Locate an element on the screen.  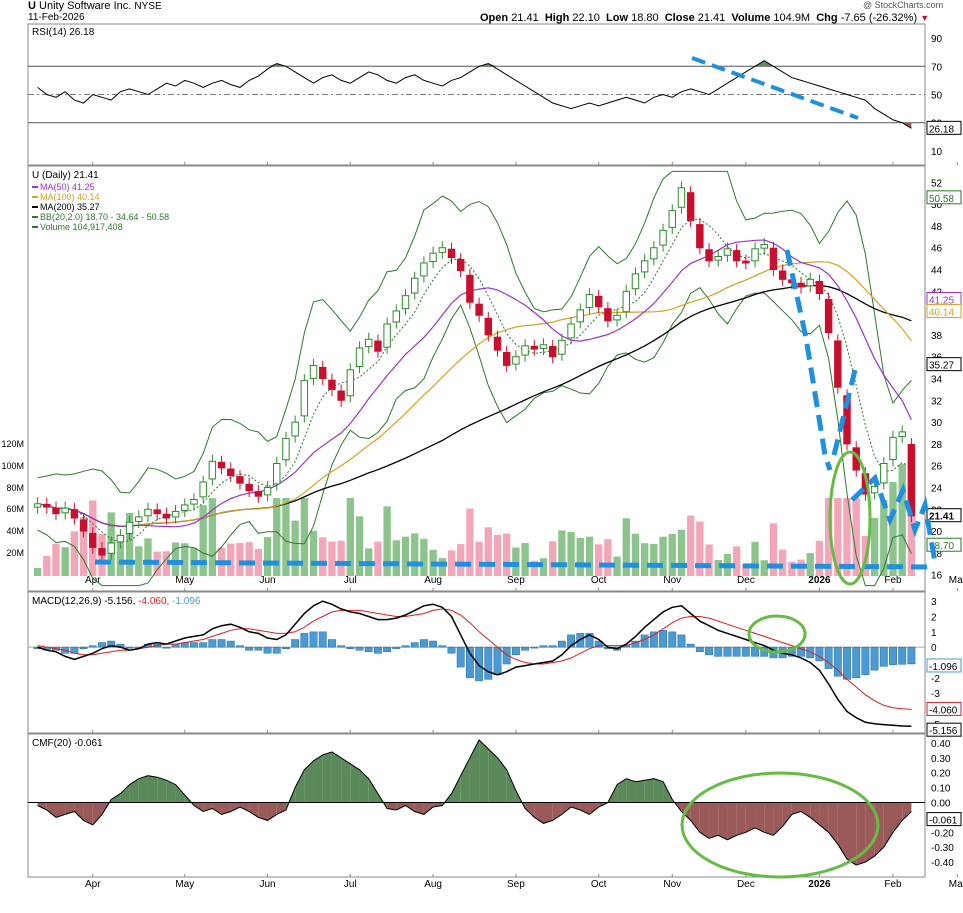
y-tick-label: -2 is located at coordinates (935, 679).